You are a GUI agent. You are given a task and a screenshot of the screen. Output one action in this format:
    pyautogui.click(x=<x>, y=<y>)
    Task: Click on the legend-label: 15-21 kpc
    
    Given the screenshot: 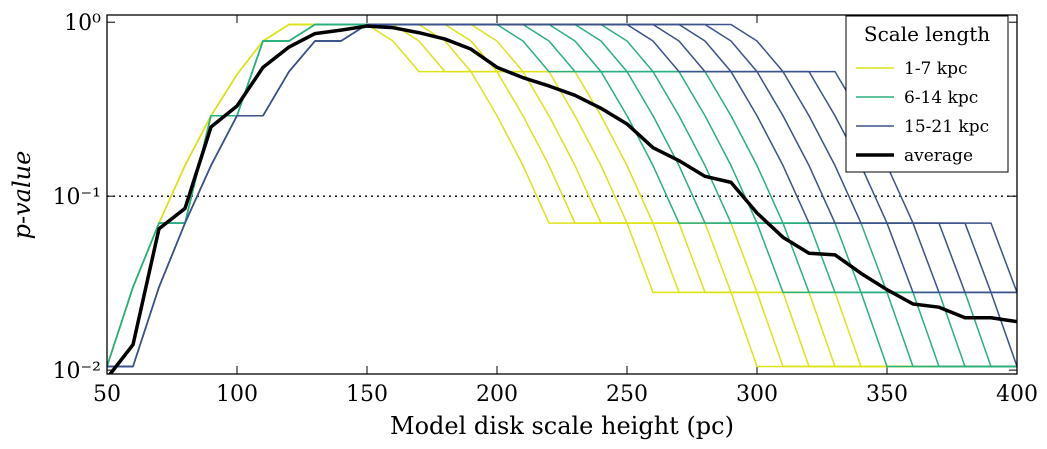 What is the action you would take?
    pyautogui.click(x=946, y=127)
    